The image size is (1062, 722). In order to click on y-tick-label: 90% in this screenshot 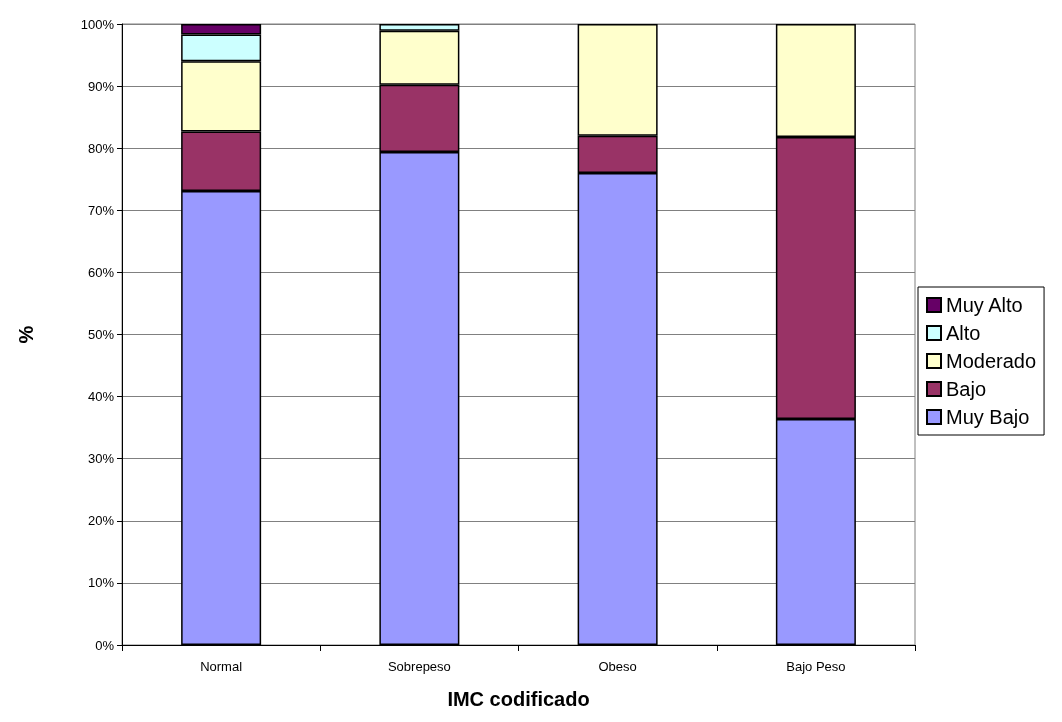, I will do `click(101, 86)`.